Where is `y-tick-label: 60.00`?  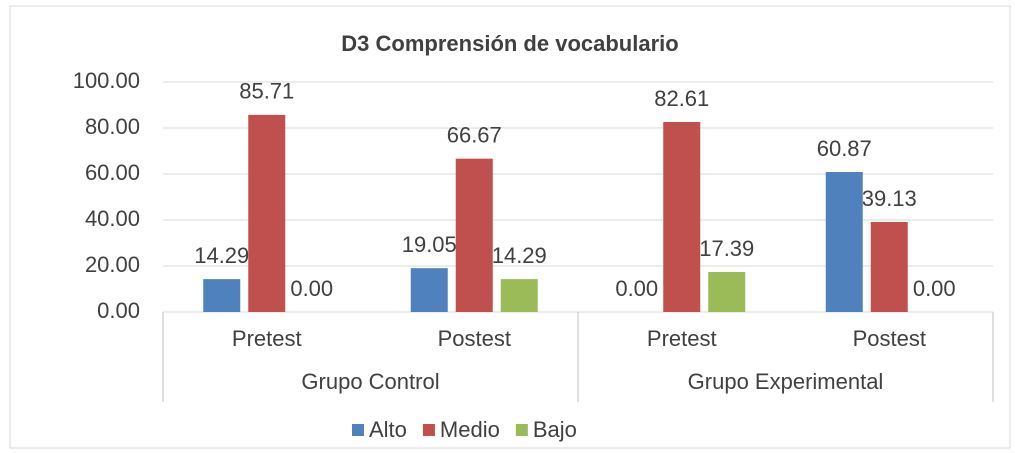 y-tick-label: 60.00 is located at coordinates (112, 172).